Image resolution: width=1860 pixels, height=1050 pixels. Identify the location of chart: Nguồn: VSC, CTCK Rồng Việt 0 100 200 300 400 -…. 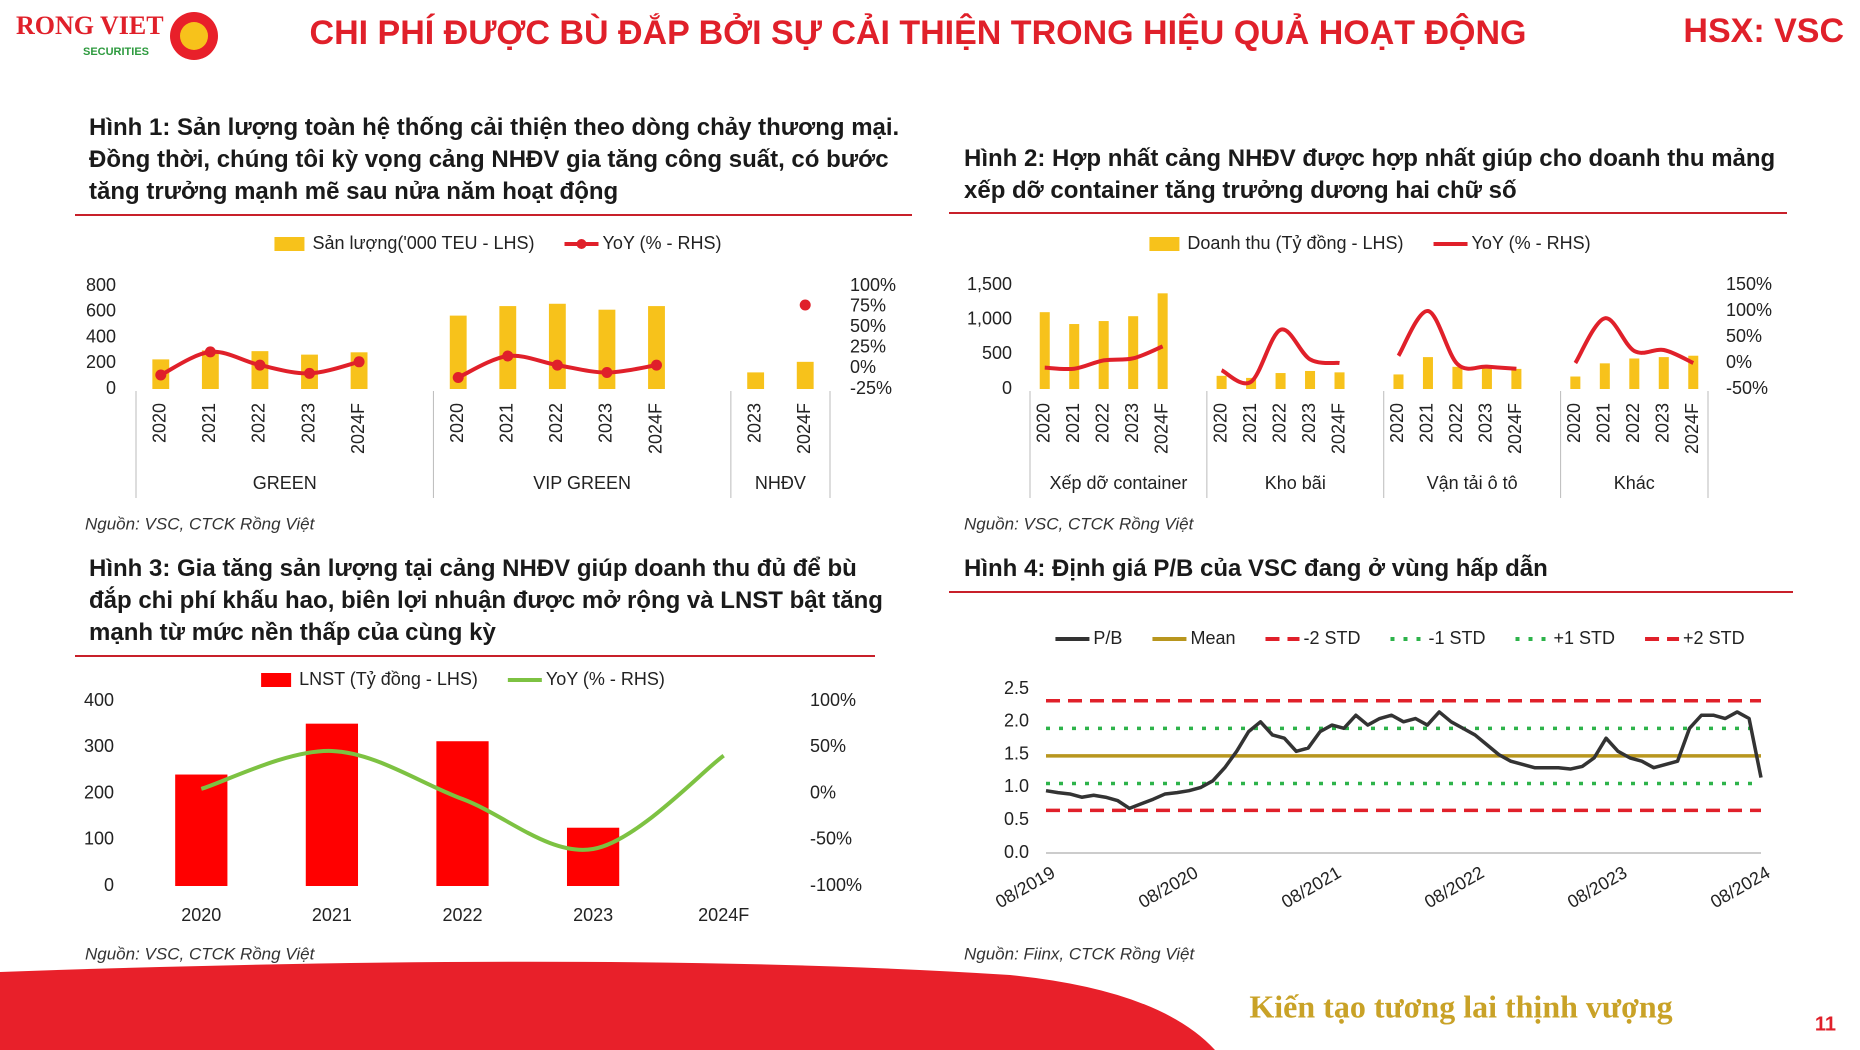
(475, 809).